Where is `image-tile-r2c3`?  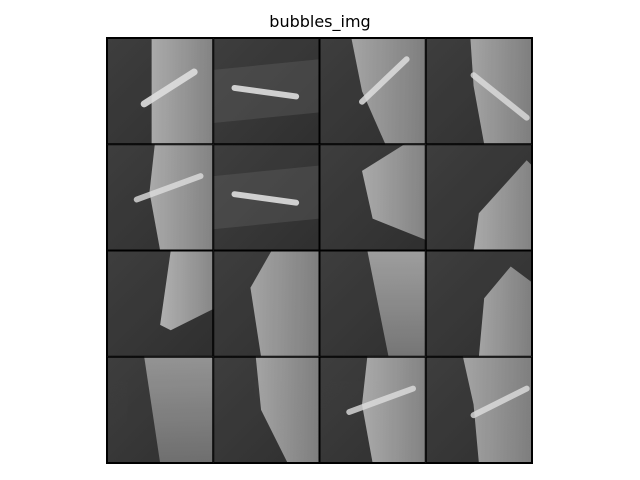
image-tile-r2c3 is located at coordinates (372, 197).